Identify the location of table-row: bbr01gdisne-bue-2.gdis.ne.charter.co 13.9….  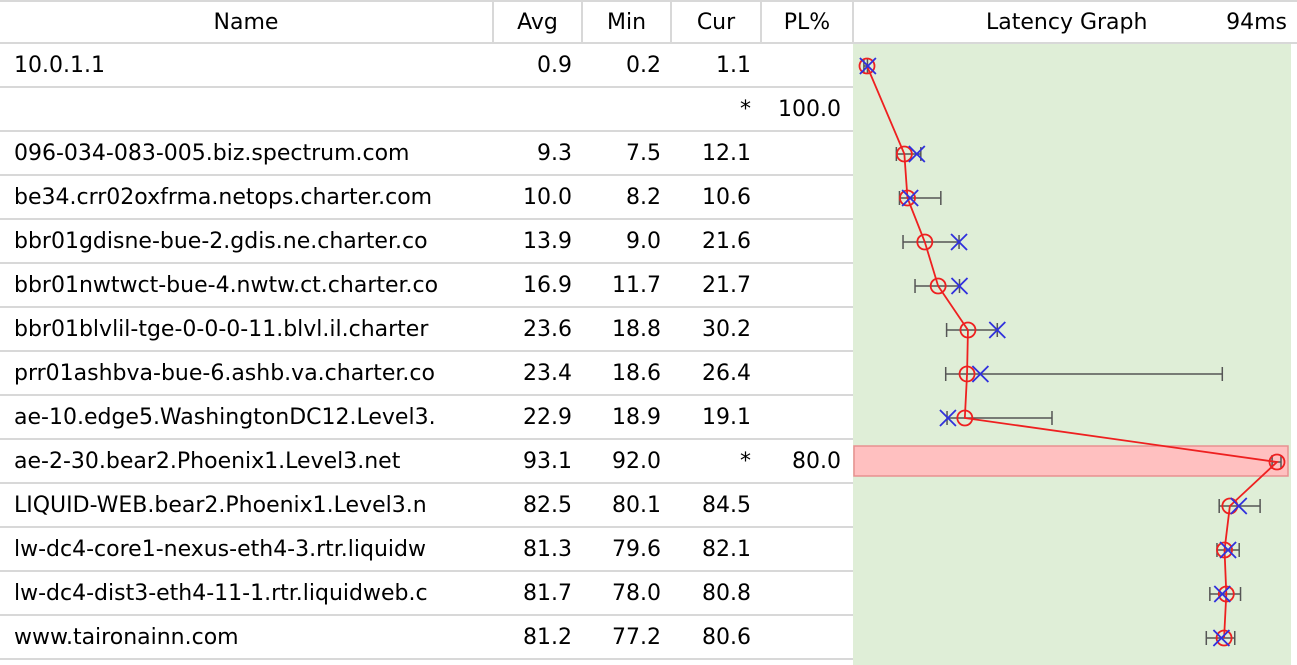
(426, 242).